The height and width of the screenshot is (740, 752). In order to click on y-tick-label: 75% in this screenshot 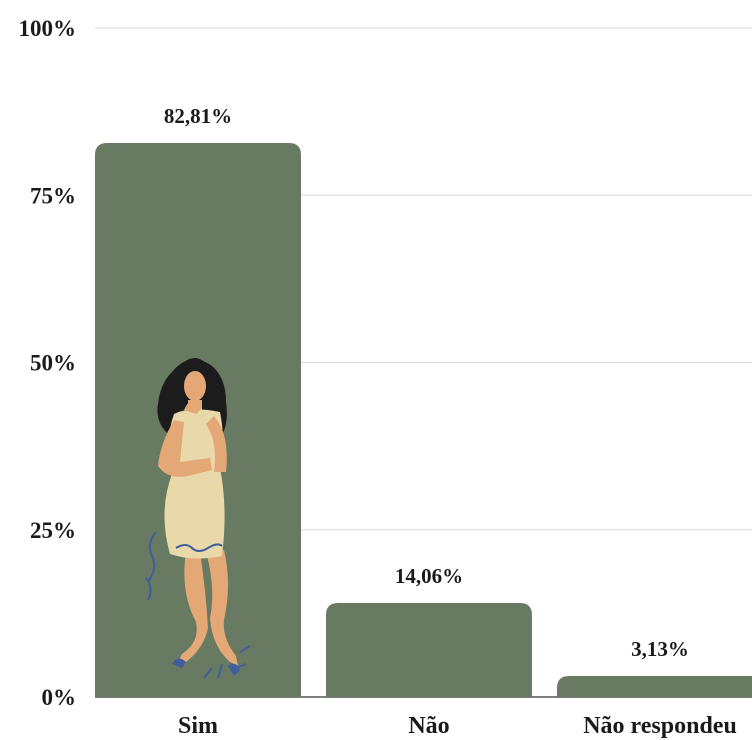, I will do `click(53, 195)`.